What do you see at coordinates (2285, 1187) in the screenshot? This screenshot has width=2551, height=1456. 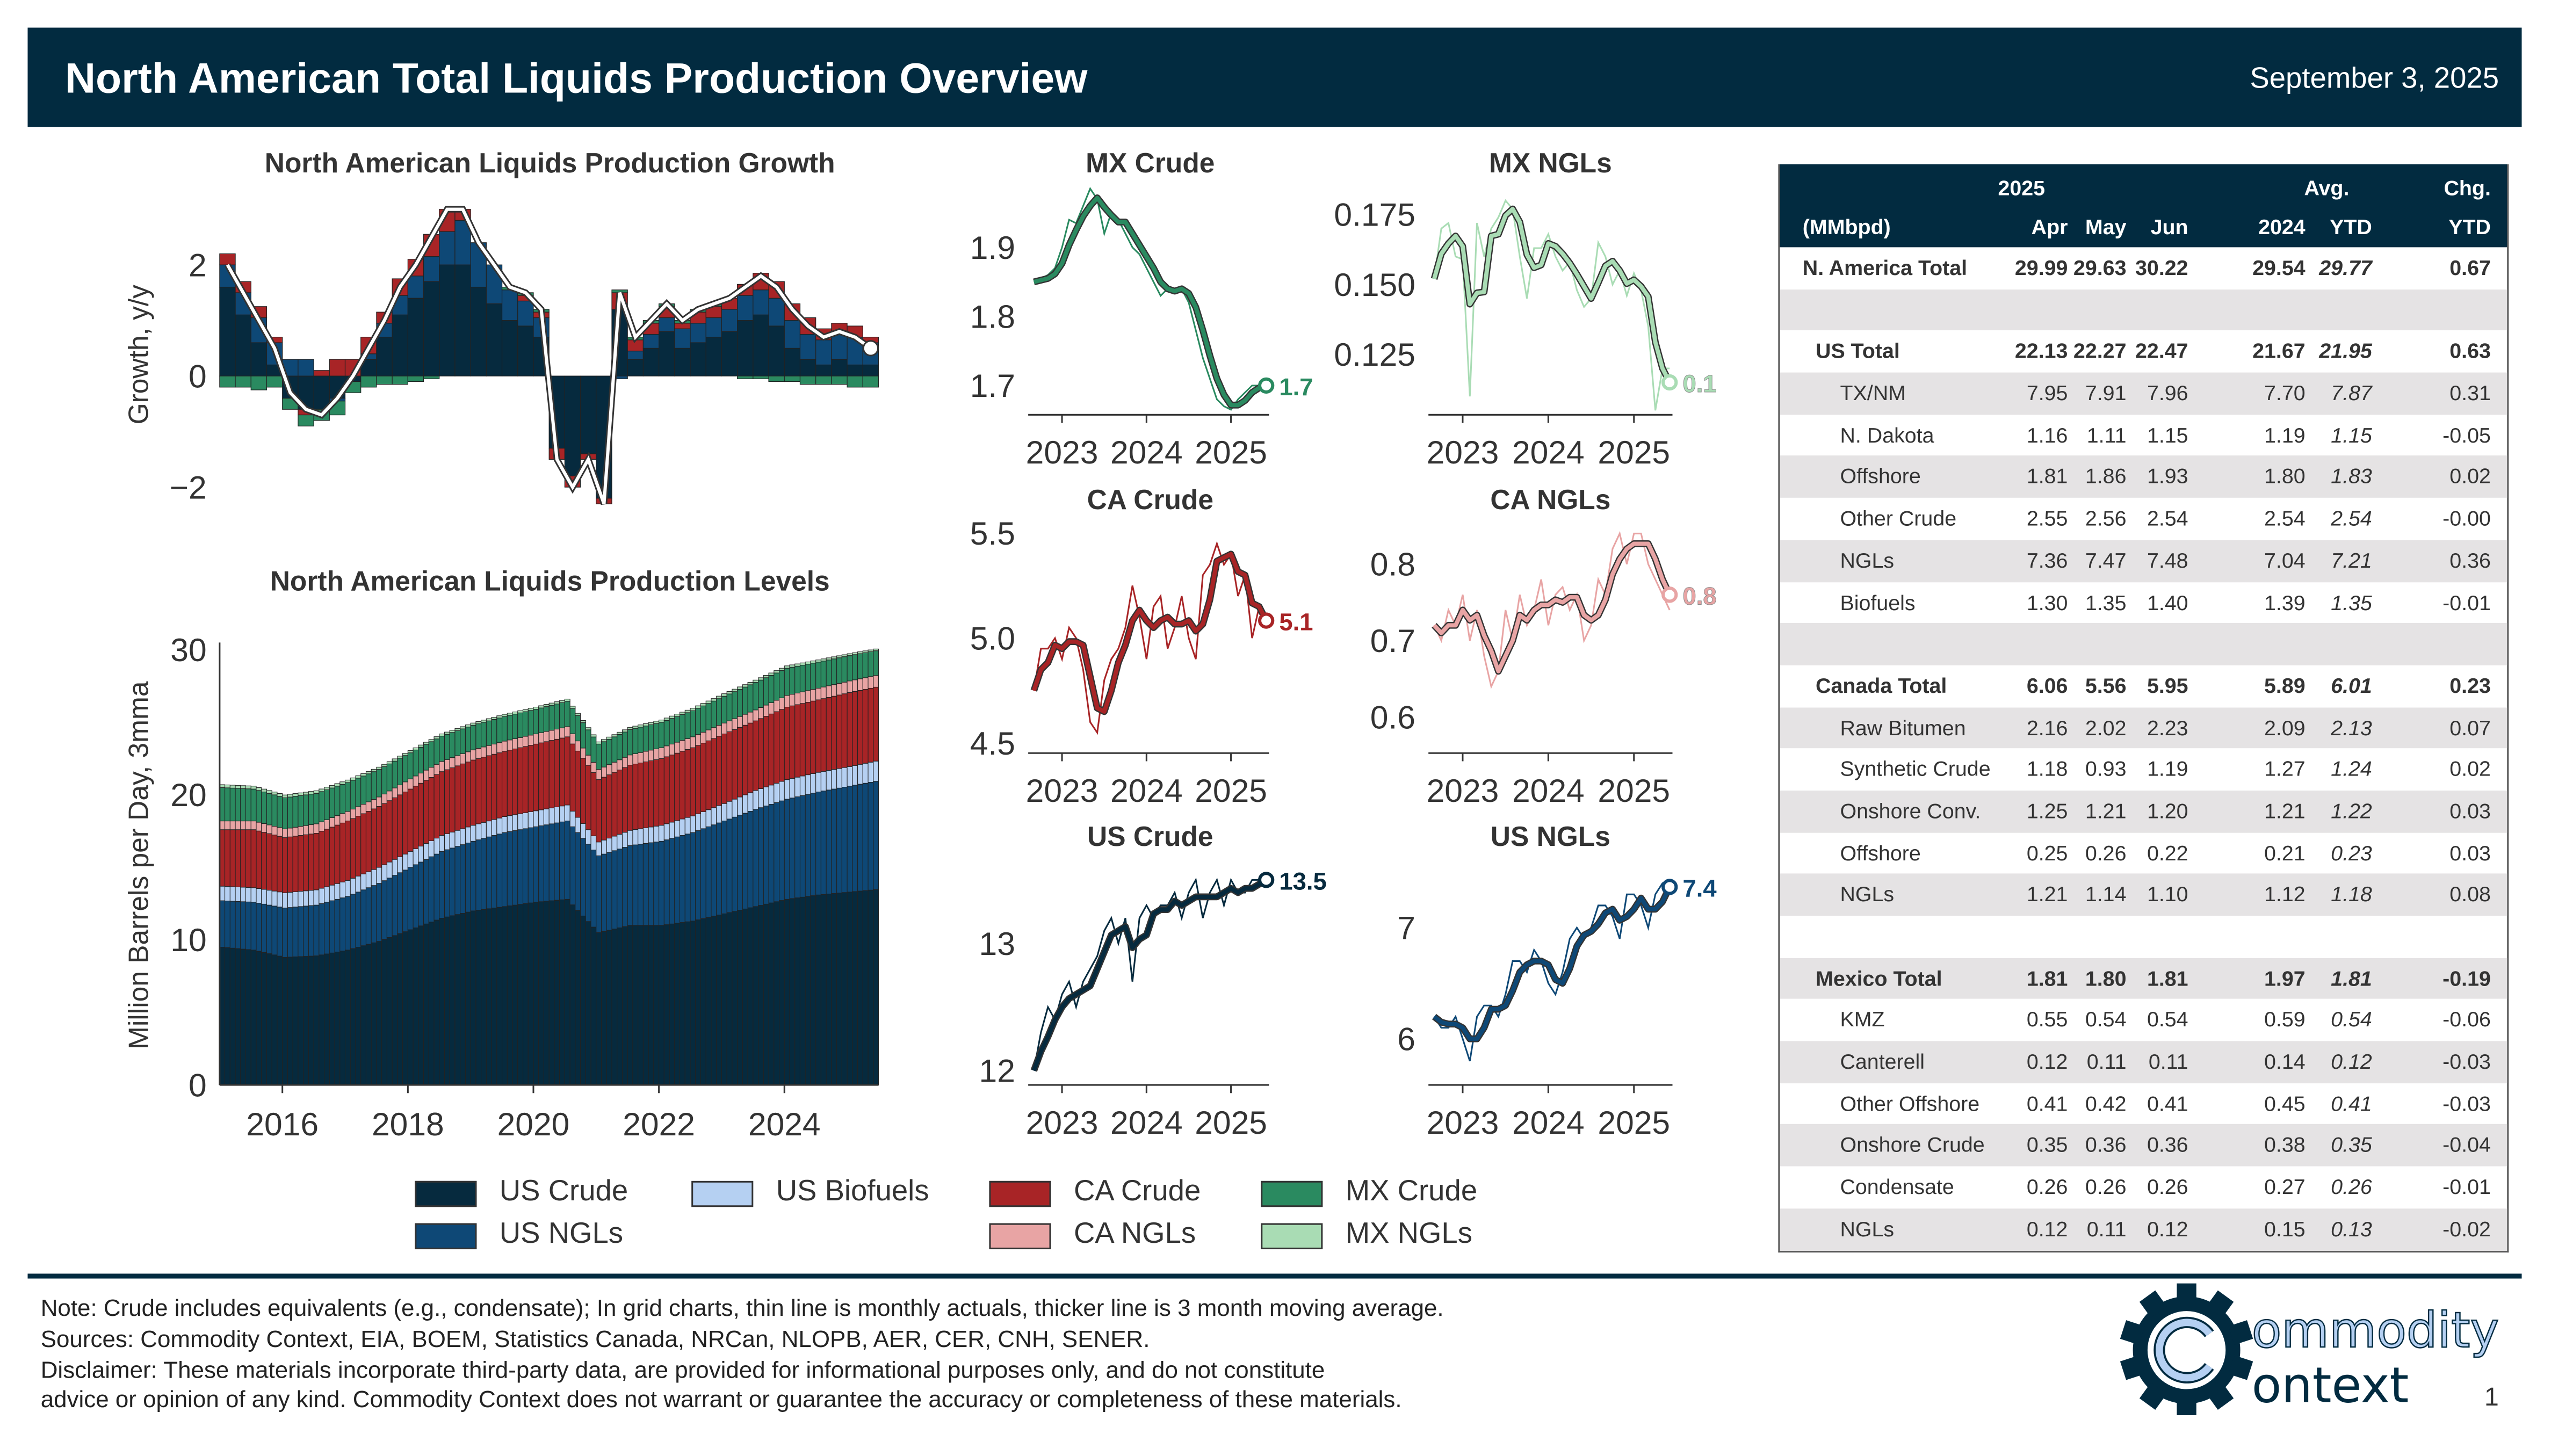 I see `row-value: 0.27` at bounding box center [2285, 1187].